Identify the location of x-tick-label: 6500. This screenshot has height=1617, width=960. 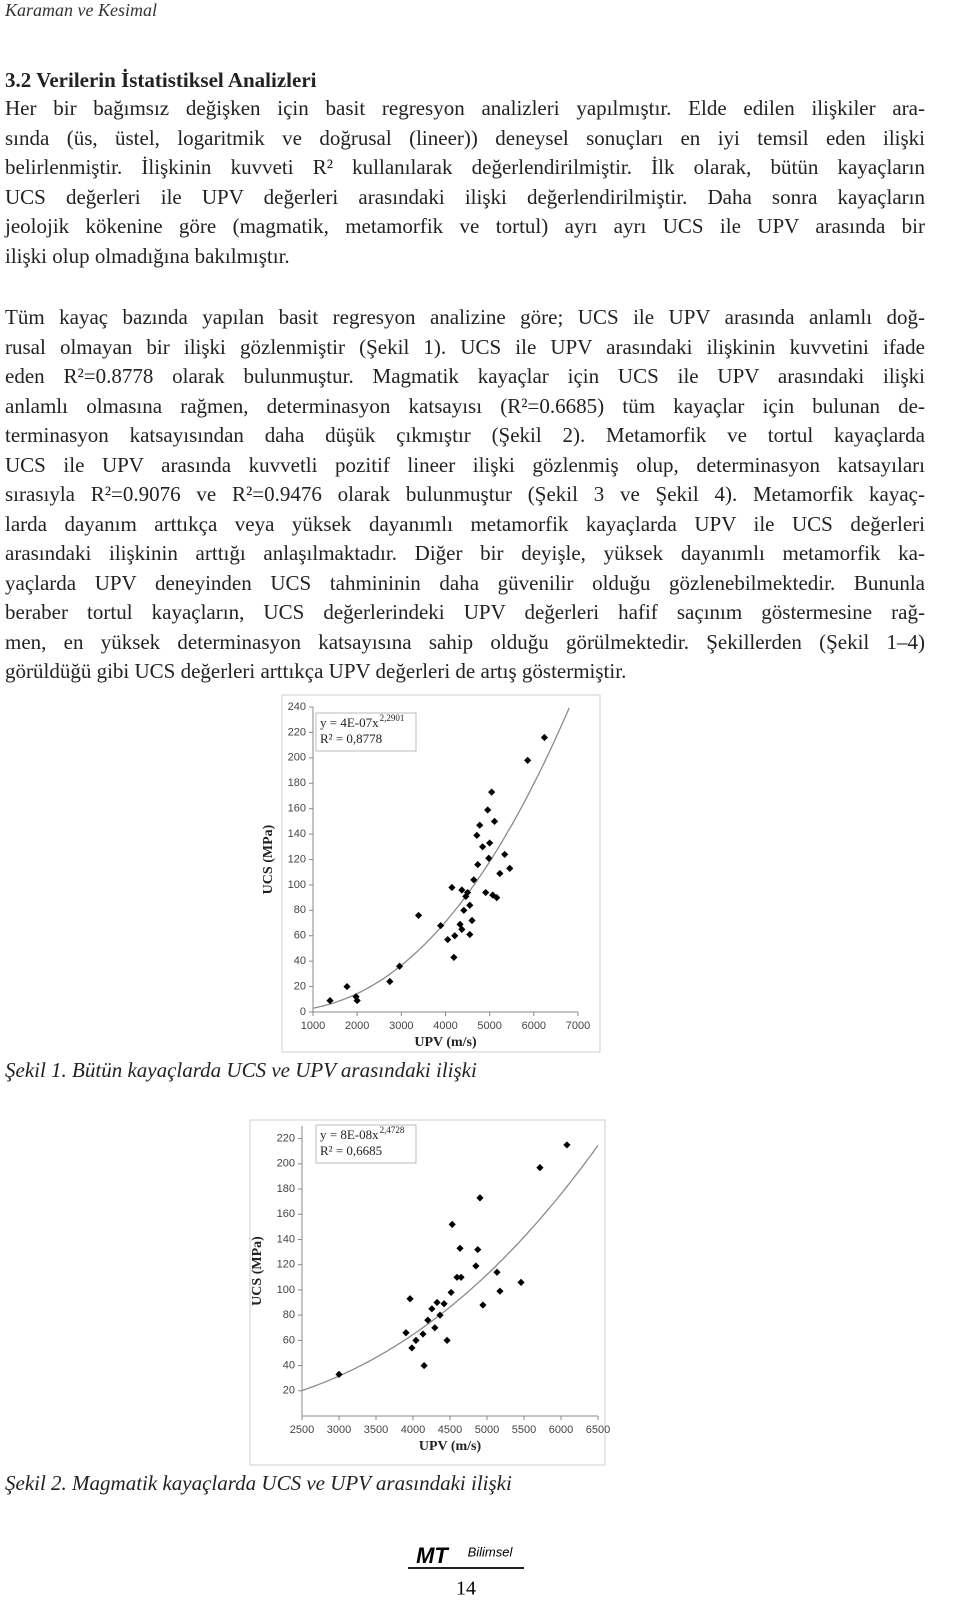
(598, 1430).